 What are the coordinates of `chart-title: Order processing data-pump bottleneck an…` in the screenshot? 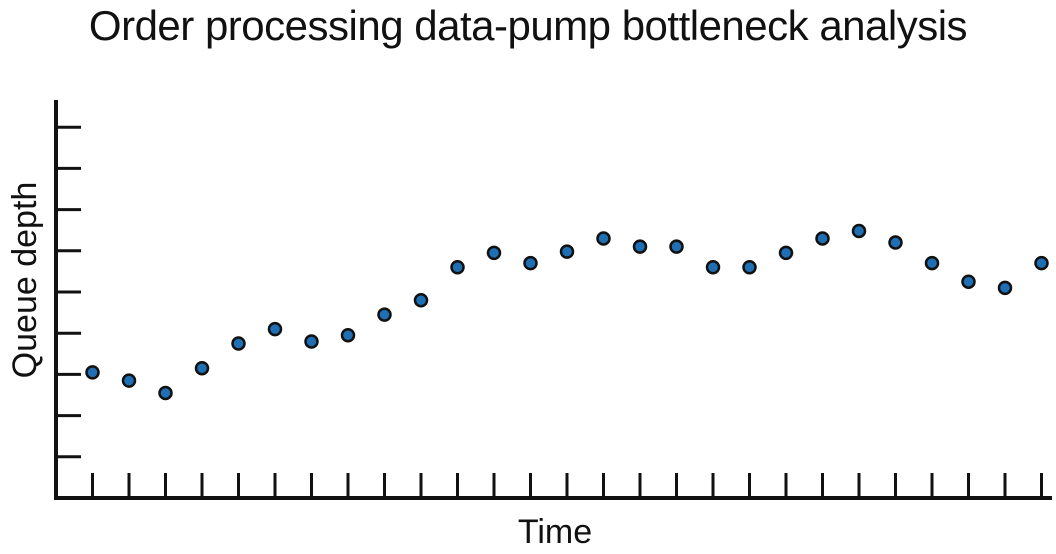 It's located at (528, 25).